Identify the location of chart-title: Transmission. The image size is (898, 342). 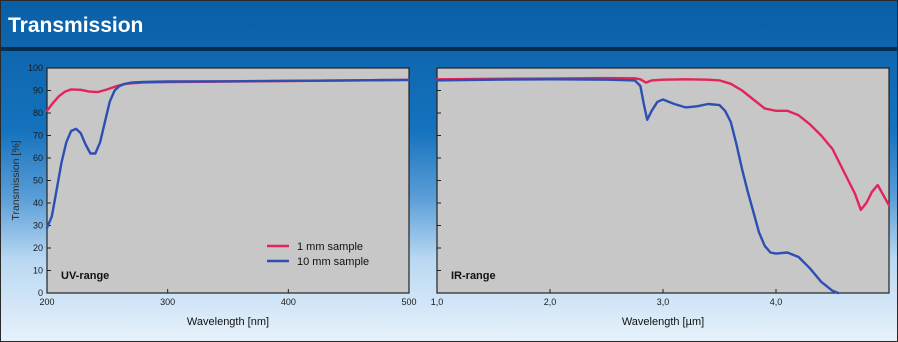
(76, 25).